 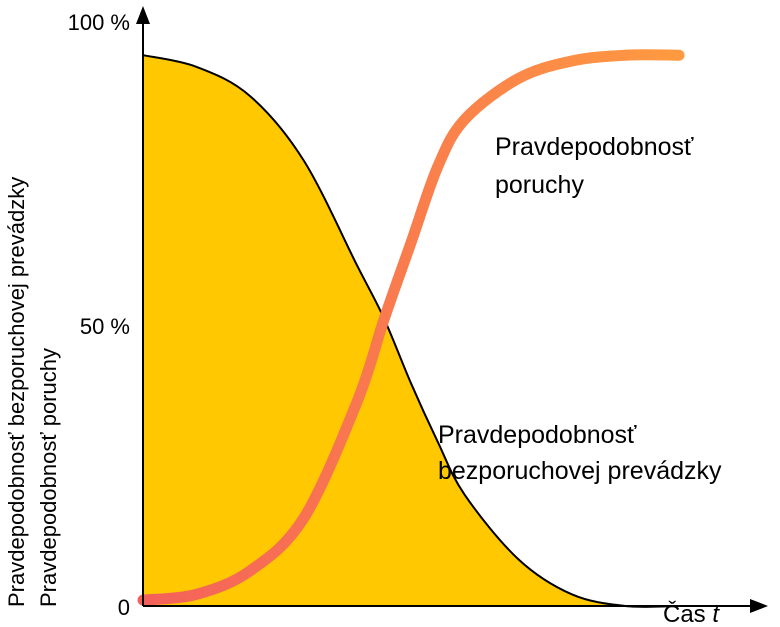 What do you see at coordinates (48, 477) in the screenshot?
I see `y-axis-label-line2: Pravdepodobnosť poruchy` at bounding box center [48, 477].